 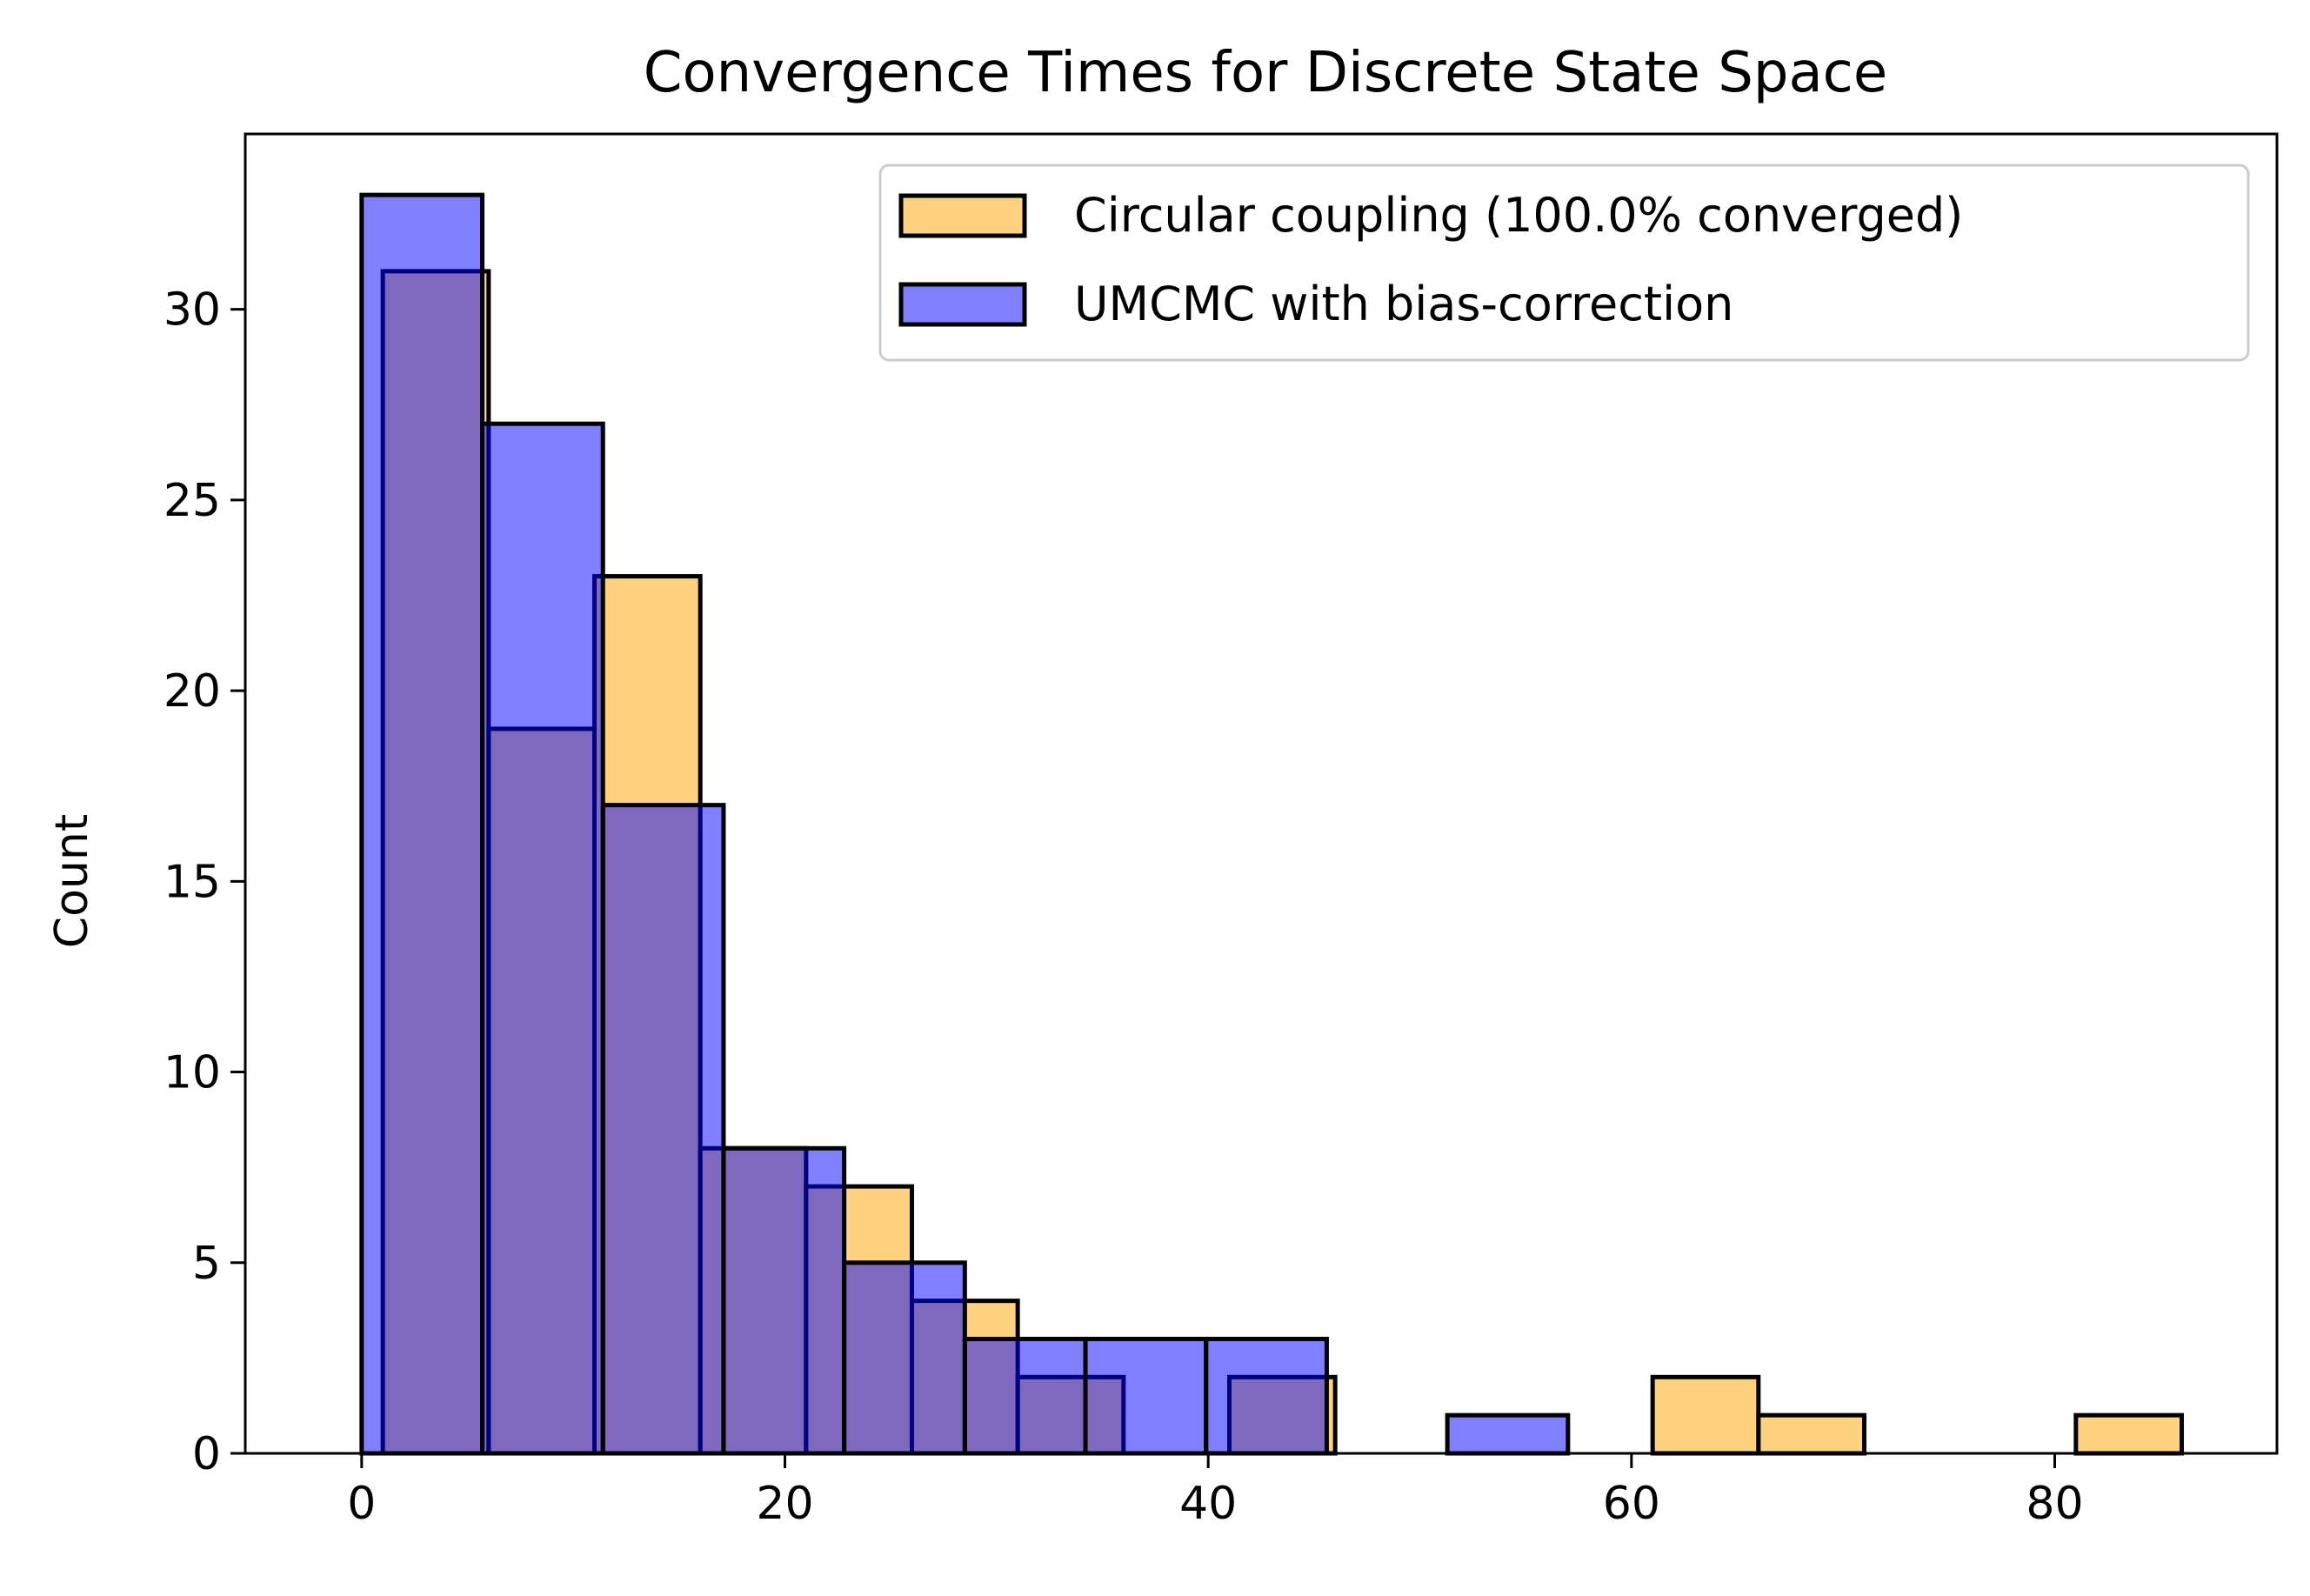 What do you see at coordinates (193, 310) in the screenshot?
I see `y-tick-label-6: 30` at bounding box center [193, 310].